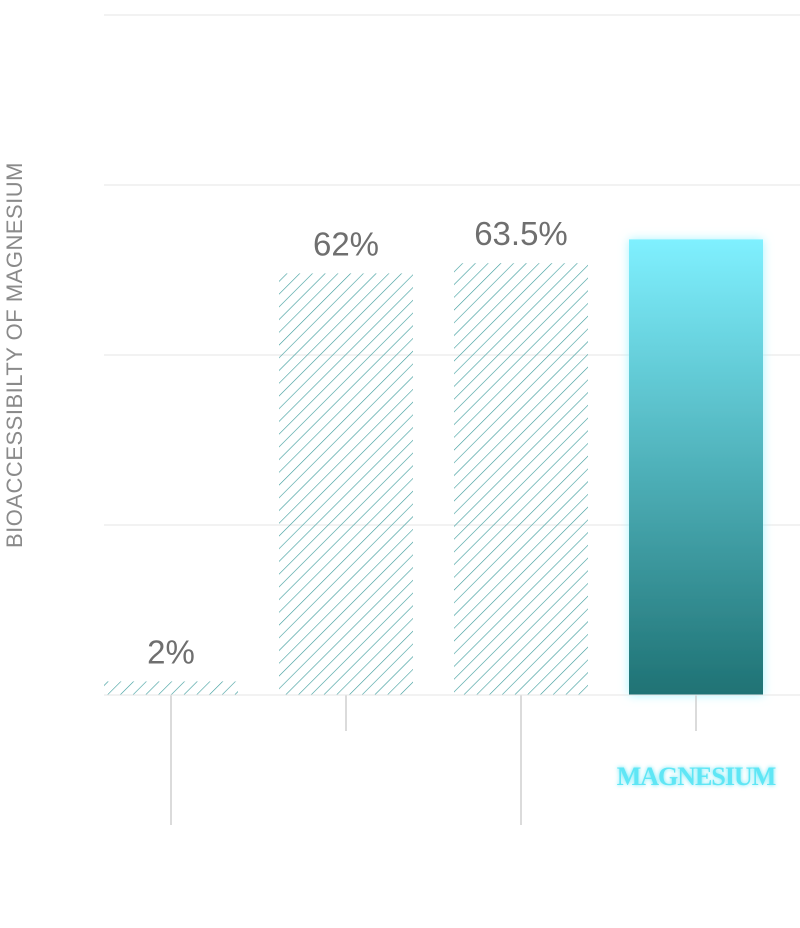 Image resolution: width=800 pixels, height=928 pixels. Describe the element at coordinates (346, 243) in the screenshot. I see `data-label: 62%` at that location.